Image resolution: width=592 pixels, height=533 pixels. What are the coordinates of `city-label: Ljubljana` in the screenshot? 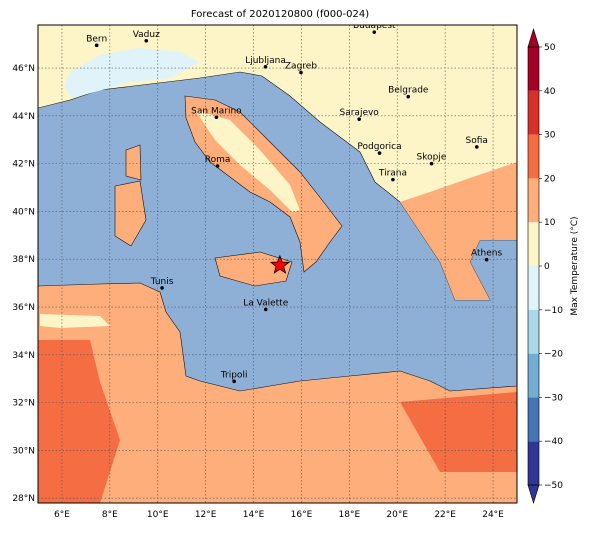 It's located at (265, 61).